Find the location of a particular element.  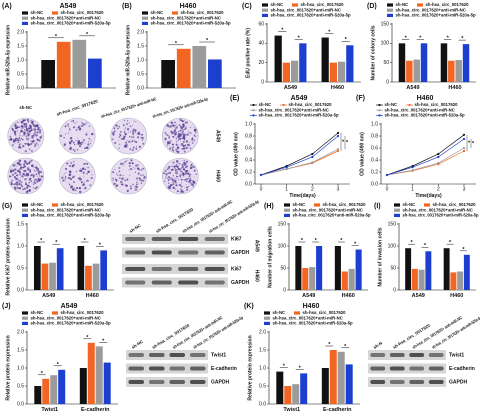

panel-label: (F) is located at coordinates (360, 98).